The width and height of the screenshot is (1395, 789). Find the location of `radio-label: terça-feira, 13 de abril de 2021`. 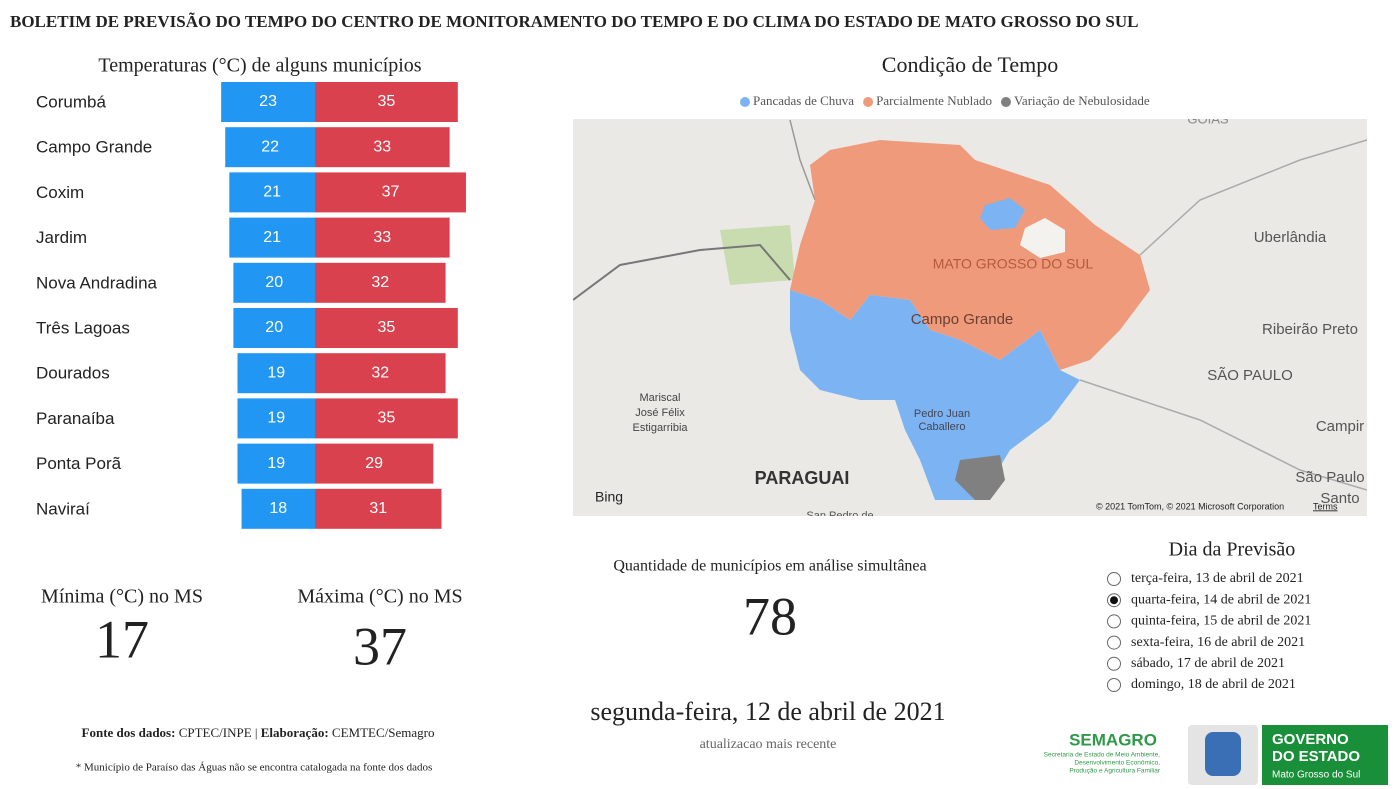

radio-label: terça-feira, 13 de abril de 2021 is located at coordinates (1217, 578).